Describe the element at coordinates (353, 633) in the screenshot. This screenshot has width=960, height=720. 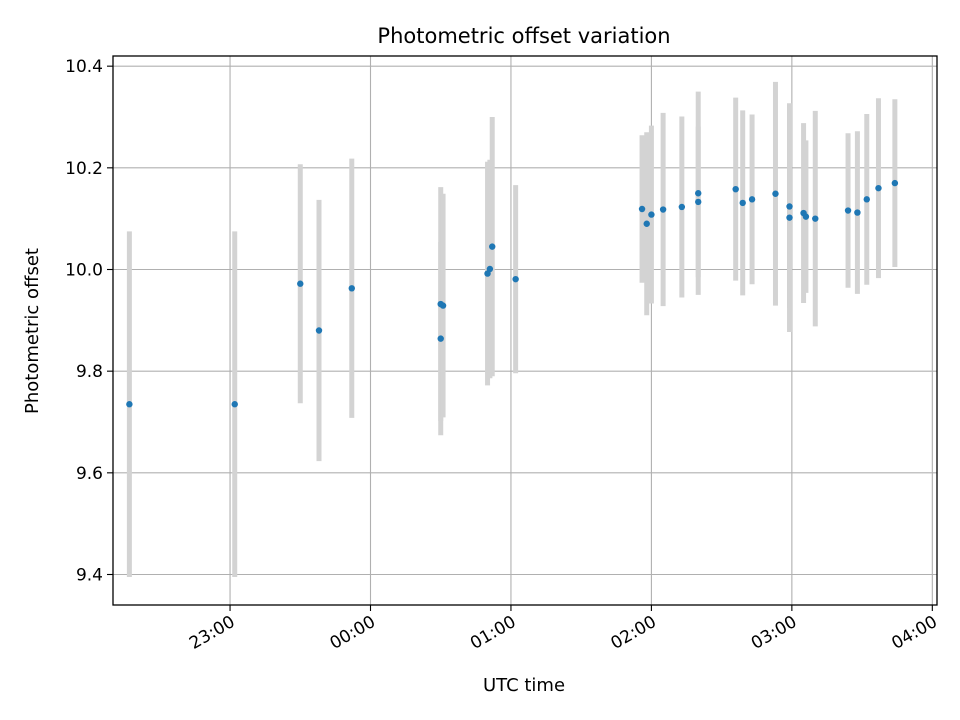
I see `x-tick-label: 00:00` at that location.